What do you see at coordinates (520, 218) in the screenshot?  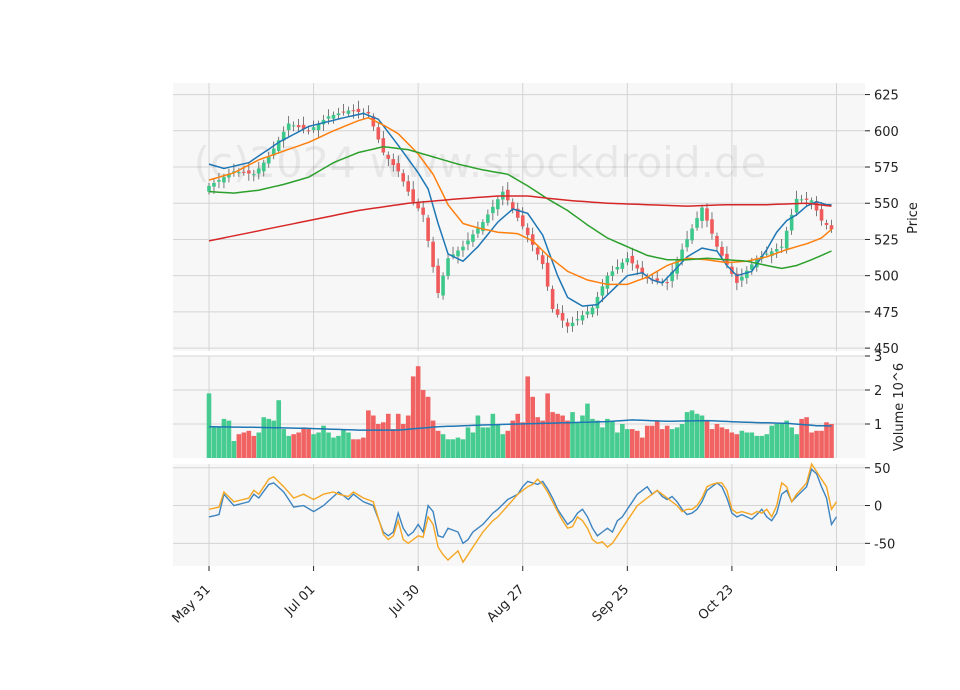 I see `moving-average-line` at bounding box center [520, 218].